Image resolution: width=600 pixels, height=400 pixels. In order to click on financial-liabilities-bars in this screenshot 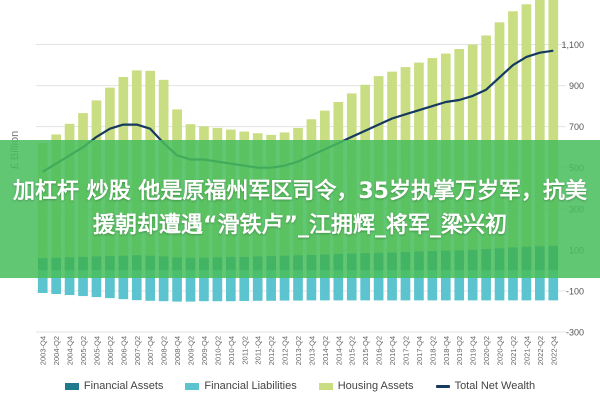, I will do `click(298, 286)`.